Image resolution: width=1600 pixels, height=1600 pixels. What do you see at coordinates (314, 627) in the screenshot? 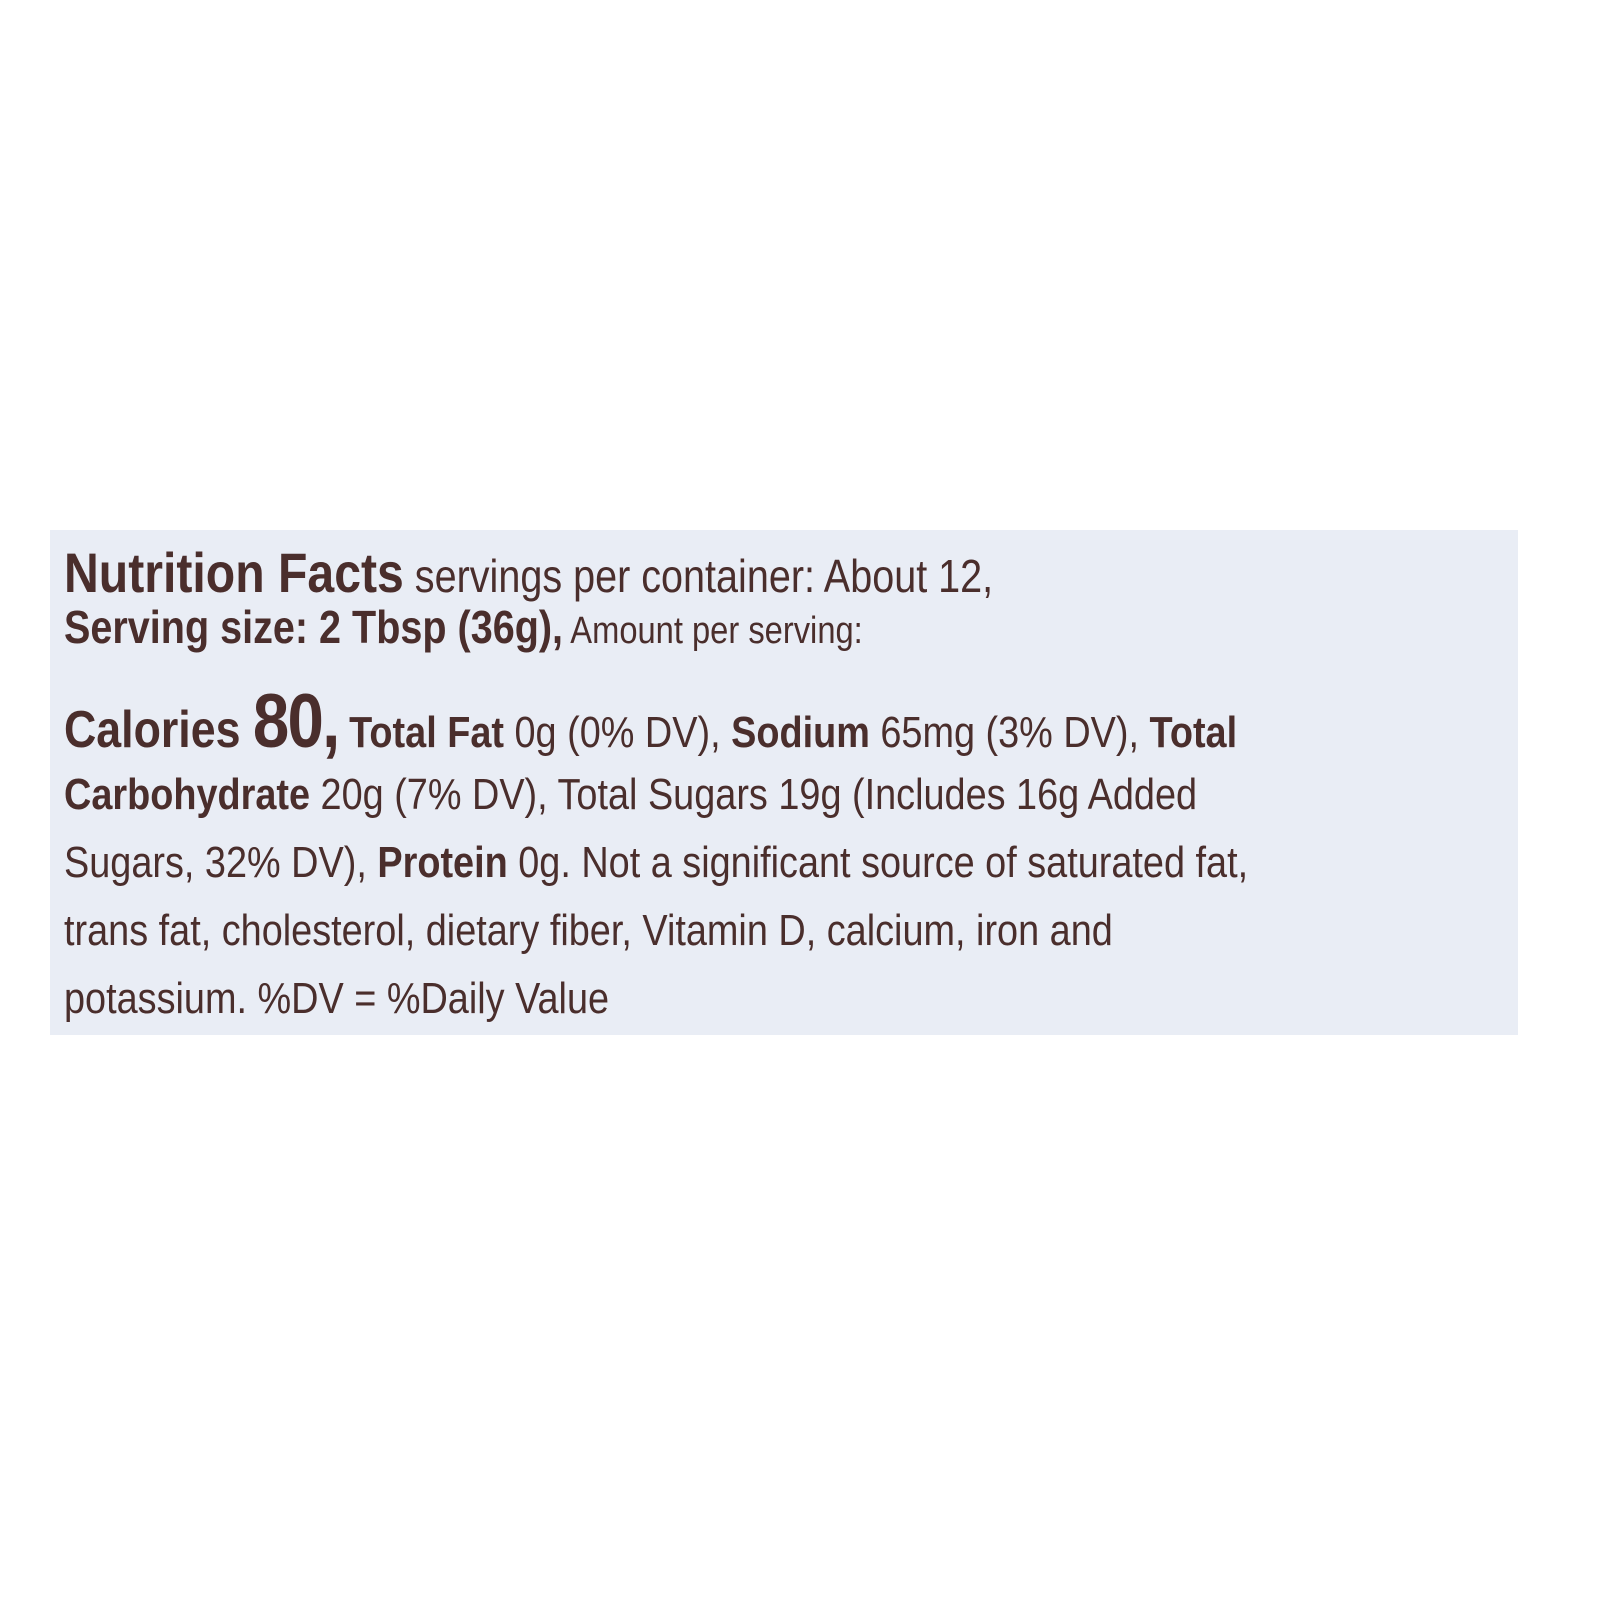
I see `serving-size: Serving size: 2 Tbsp (36g),` at bounding box center [314, 627].